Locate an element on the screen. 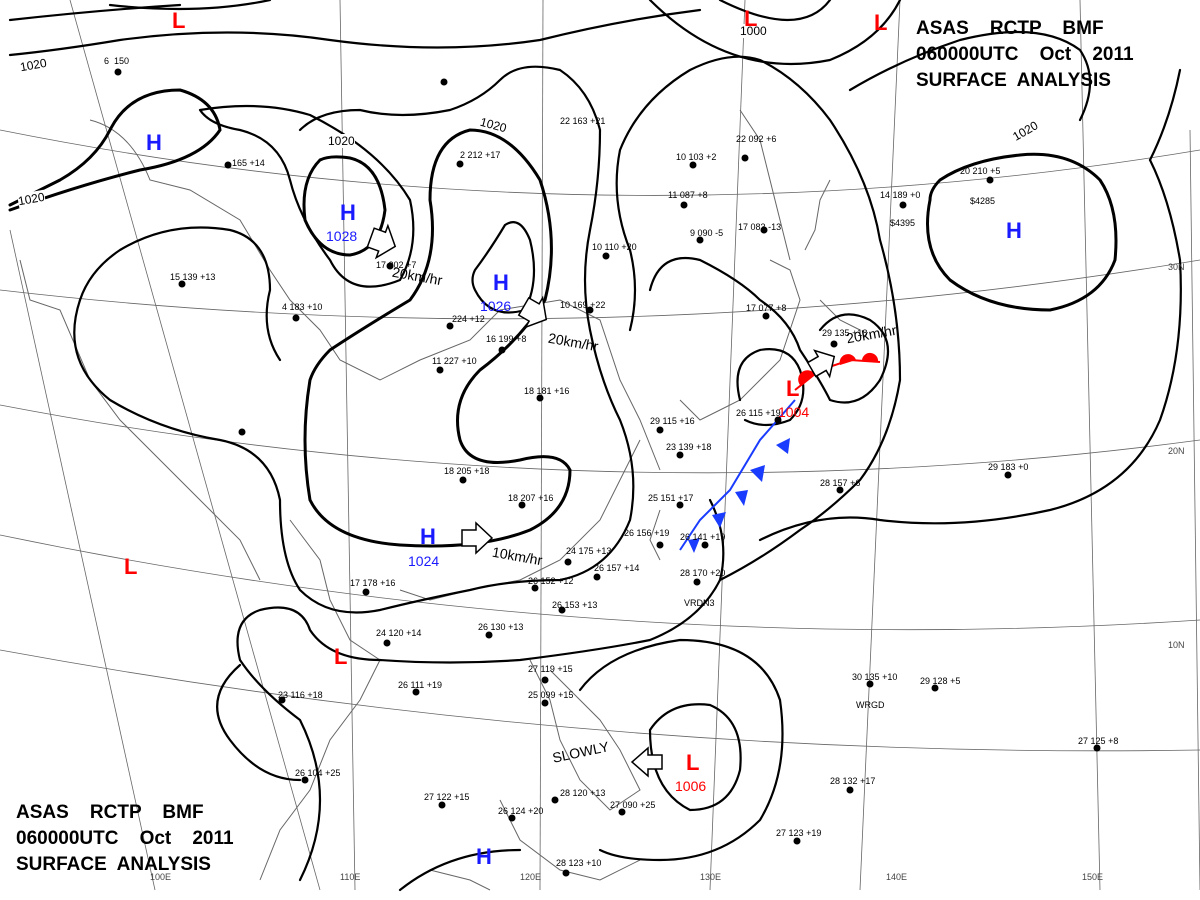  station-15: 24 175 +13 is located at coordinates (589, 551).